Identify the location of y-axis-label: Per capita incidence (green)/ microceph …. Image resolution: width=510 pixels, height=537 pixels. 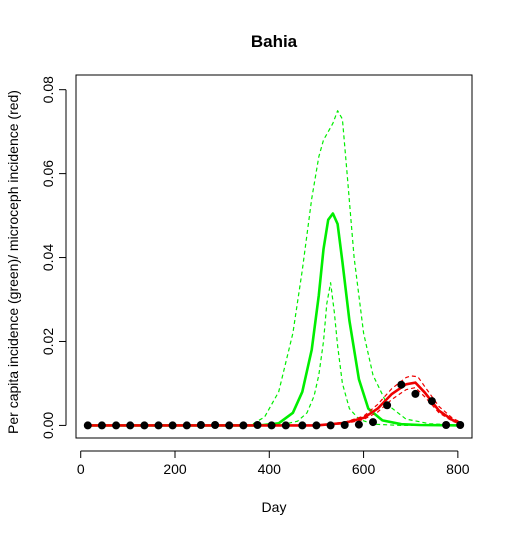
(13, 262).